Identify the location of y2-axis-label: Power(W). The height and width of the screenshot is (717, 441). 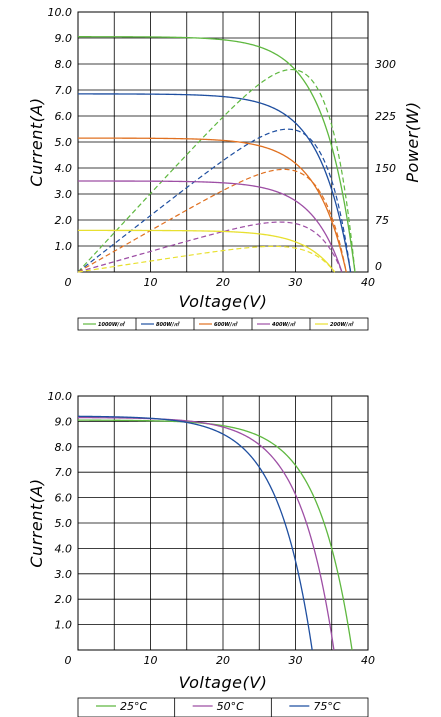
(412, 141).